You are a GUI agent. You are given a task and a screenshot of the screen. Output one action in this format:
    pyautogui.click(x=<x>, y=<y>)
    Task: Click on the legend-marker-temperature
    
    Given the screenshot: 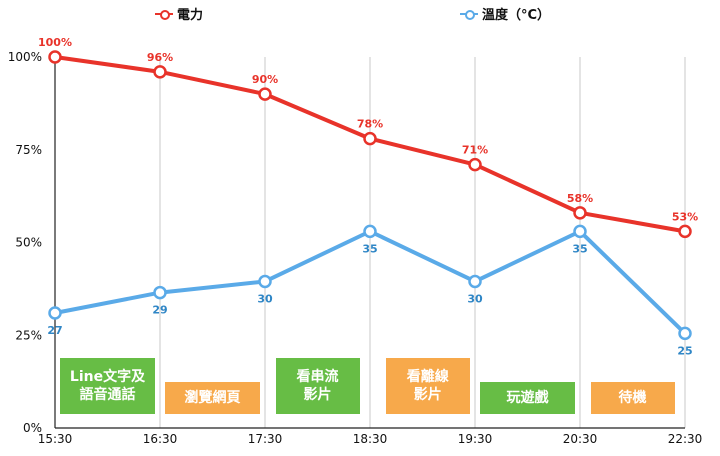 What is the action you would take?
    pyautogui.click(x=470, y=14)
    